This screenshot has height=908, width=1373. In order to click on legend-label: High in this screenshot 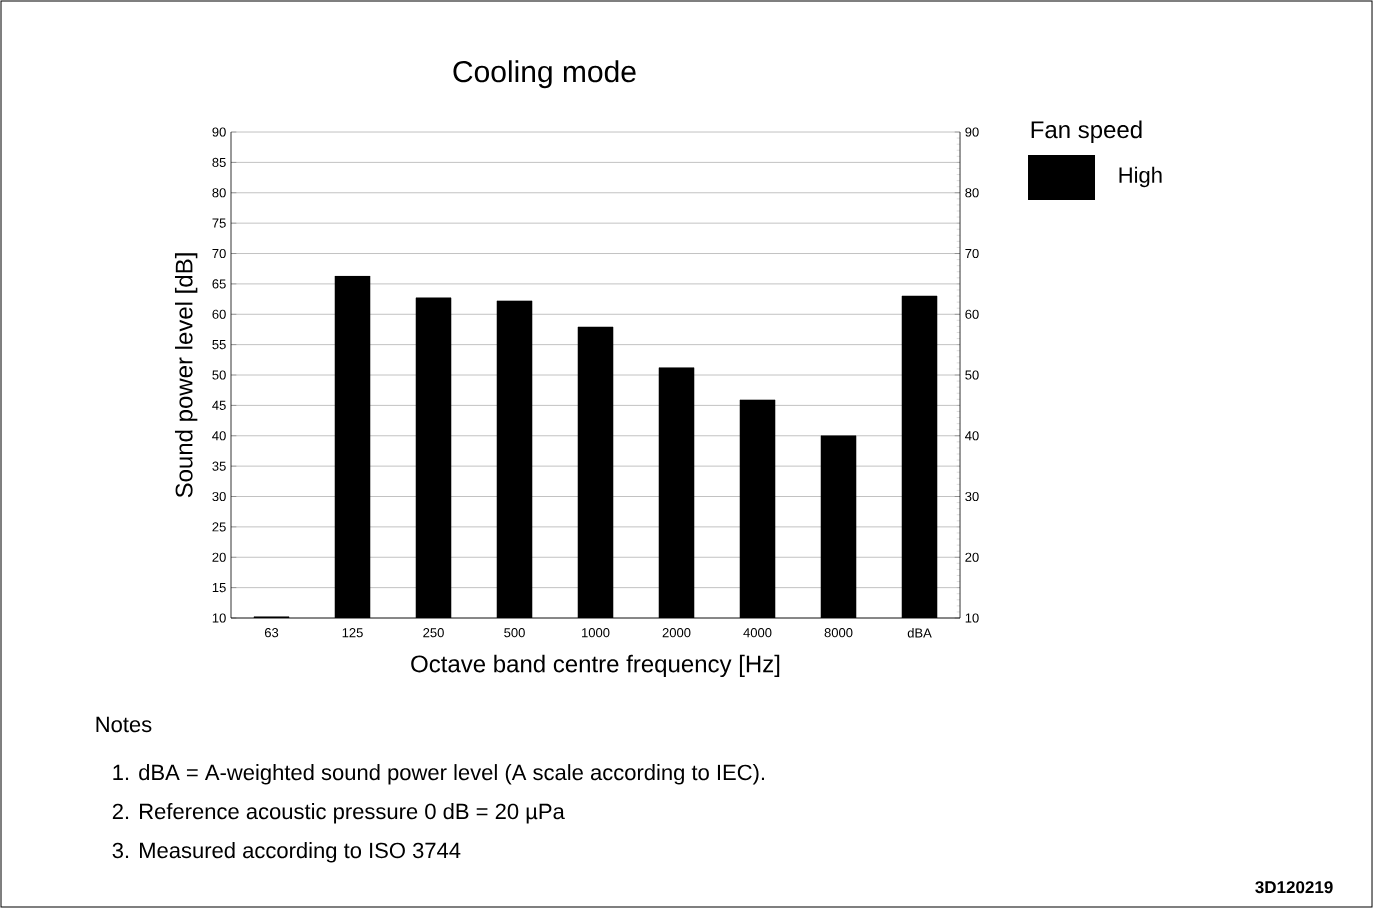, I will do `click(1140, 177)`.